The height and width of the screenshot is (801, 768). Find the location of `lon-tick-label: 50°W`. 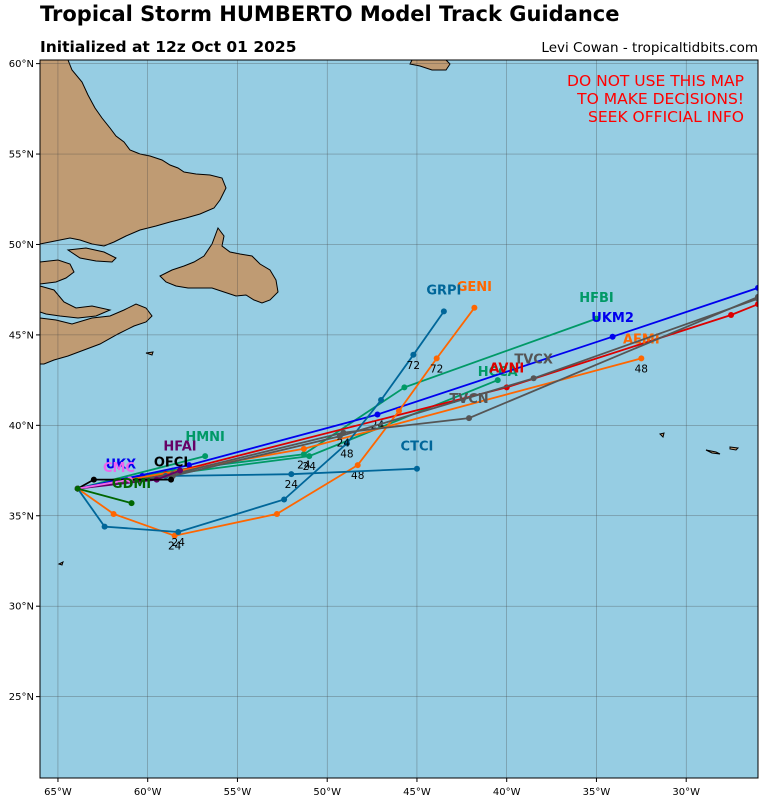

lon-tick-label: 50°W is located at coordinates (327, 792).